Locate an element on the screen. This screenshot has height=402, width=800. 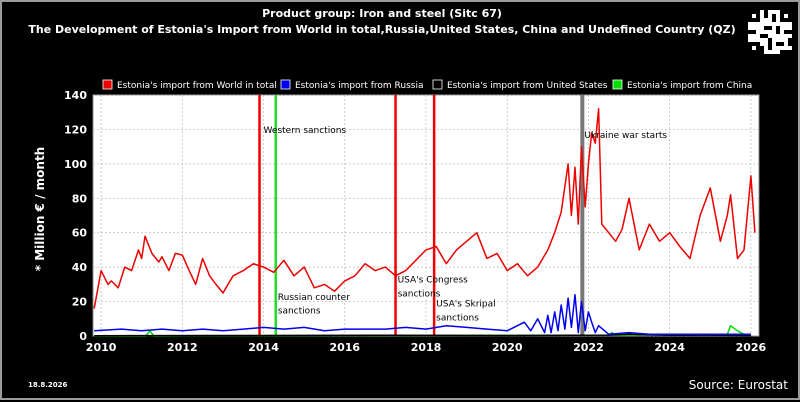
y-tick-label-5: 100 is located at coordinates (75, 164).